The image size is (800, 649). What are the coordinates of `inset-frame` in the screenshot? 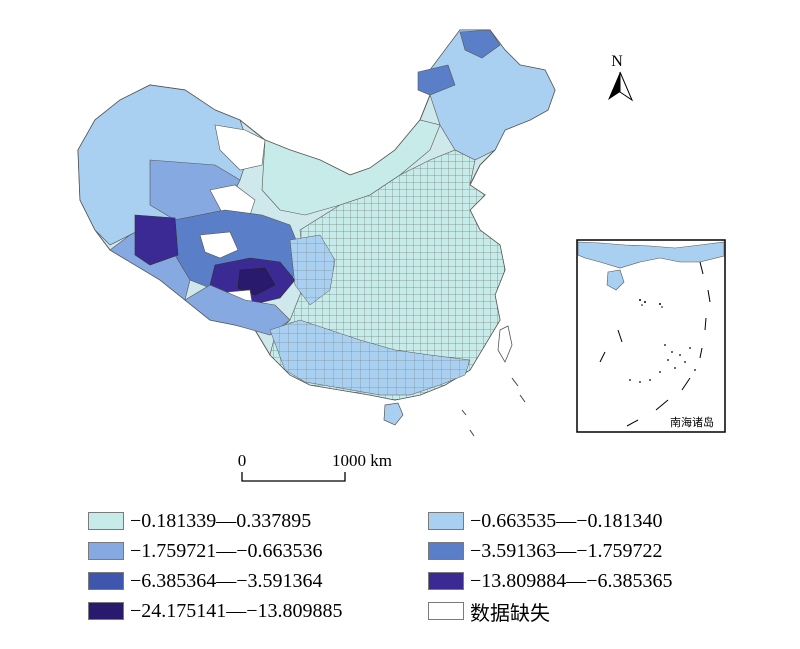 It's located at (651, 336).